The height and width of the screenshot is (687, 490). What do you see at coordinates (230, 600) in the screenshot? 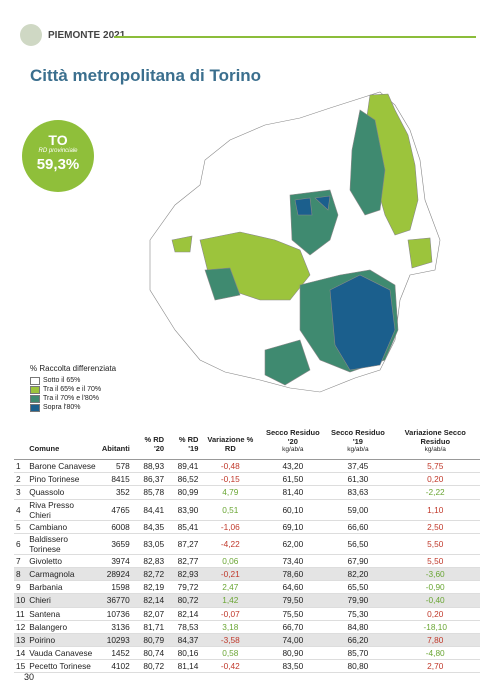
I see `table-cell: 1,42` at bounding box center [230, 600].